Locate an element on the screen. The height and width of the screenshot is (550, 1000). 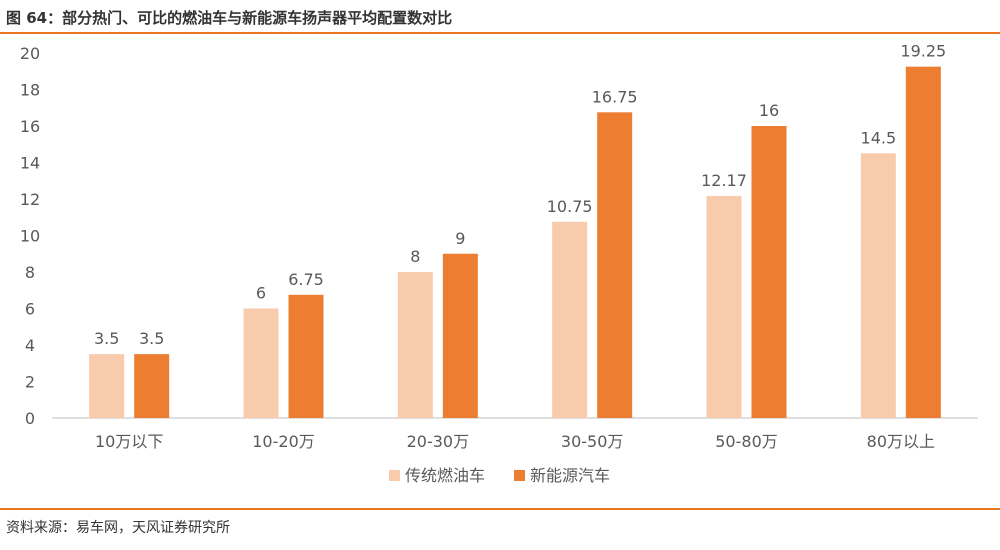
legend-swatch-nev is located at coordinates (519, 475).